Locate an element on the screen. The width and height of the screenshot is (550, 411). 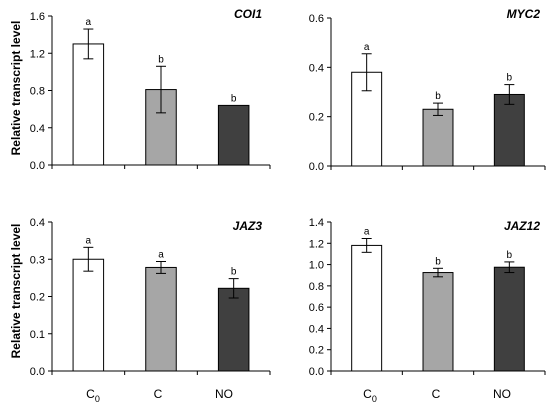
y-tick-label: 0.3 is located at coordinates (37, 260).